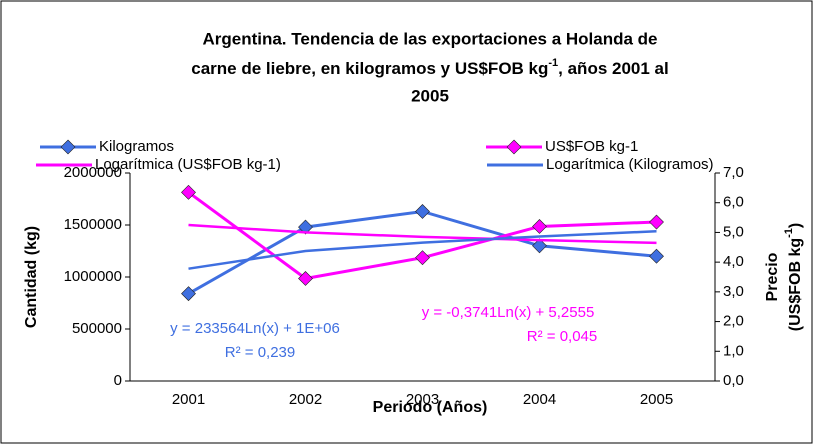 This screenshot has width=813, height=444. Describe the element at coordinates (789, 233) in the screenshot. I see `y2-title-superscript: -1` at that location.